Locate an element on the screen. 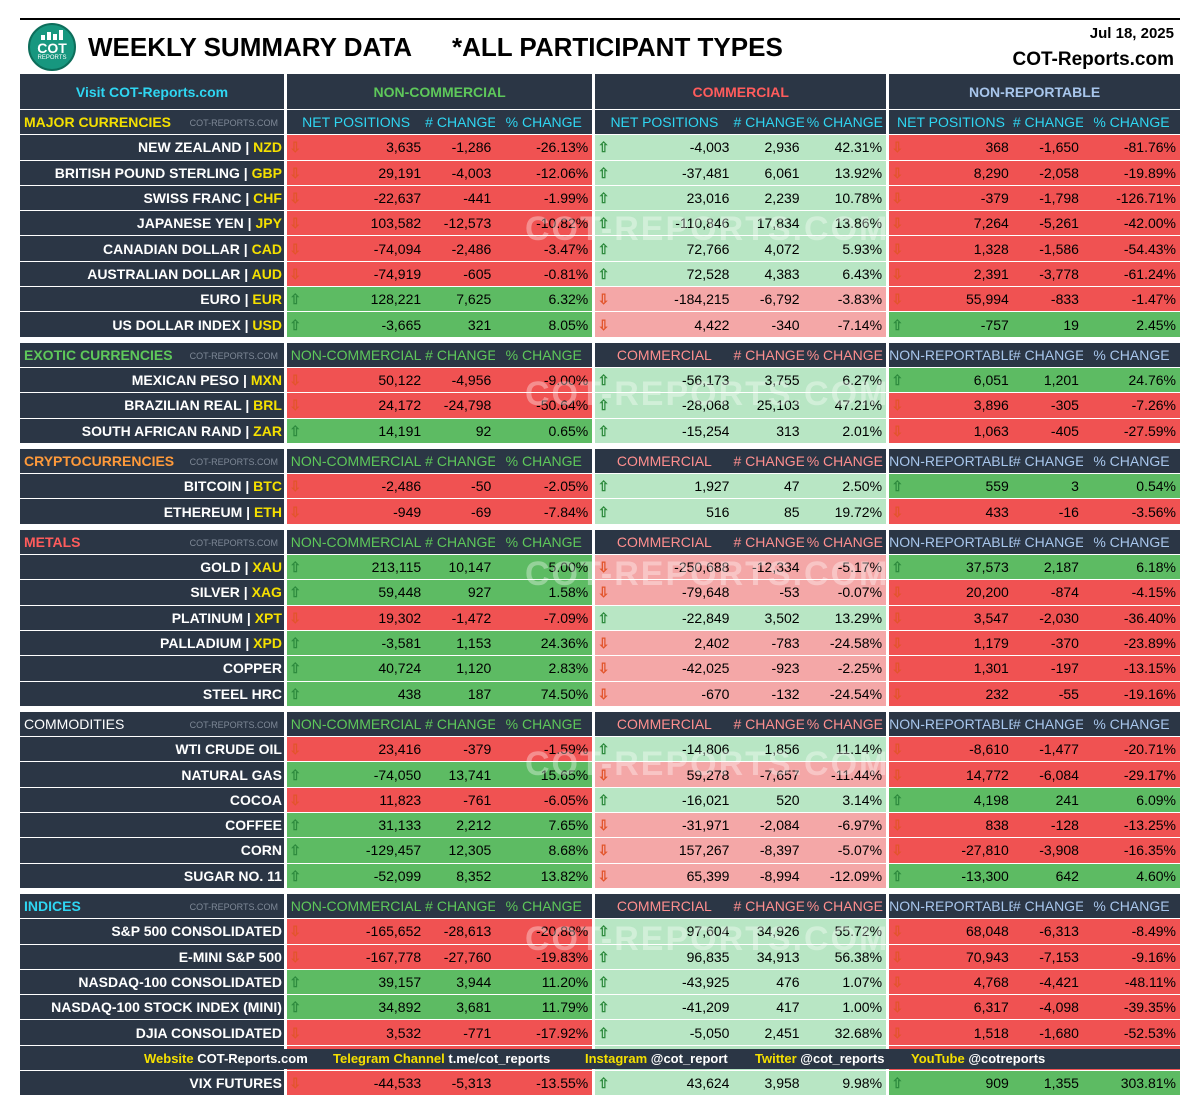 This screenshot has width=1200, height=1096. change-value: 3,681 is located at coordinates (460, 1007).